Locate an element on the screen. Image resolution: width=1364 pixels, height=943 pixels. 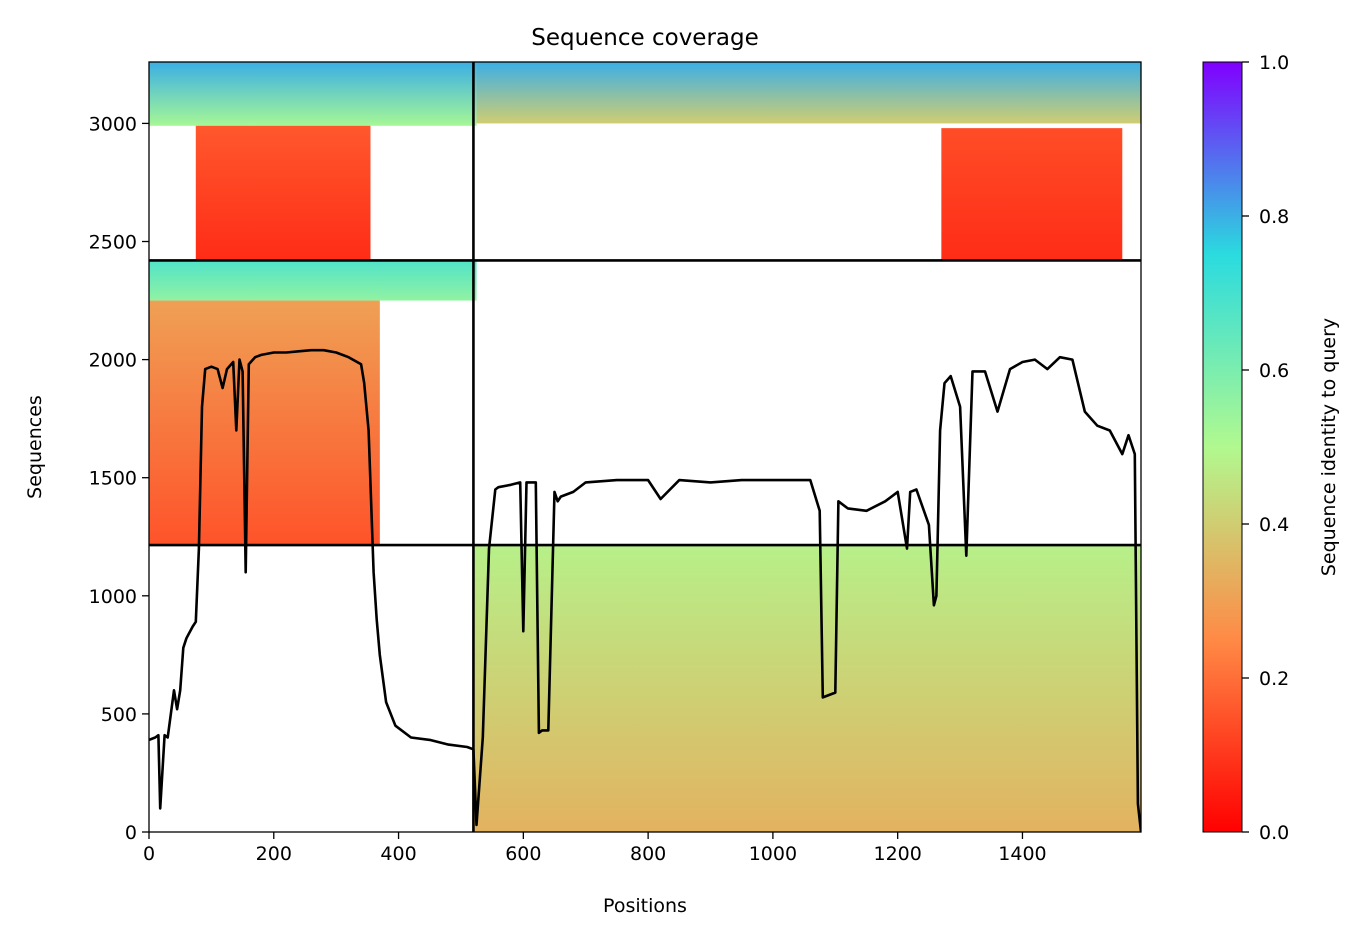
colorbar-tick-label: 0.0 is located at coordinates (1274, 833).